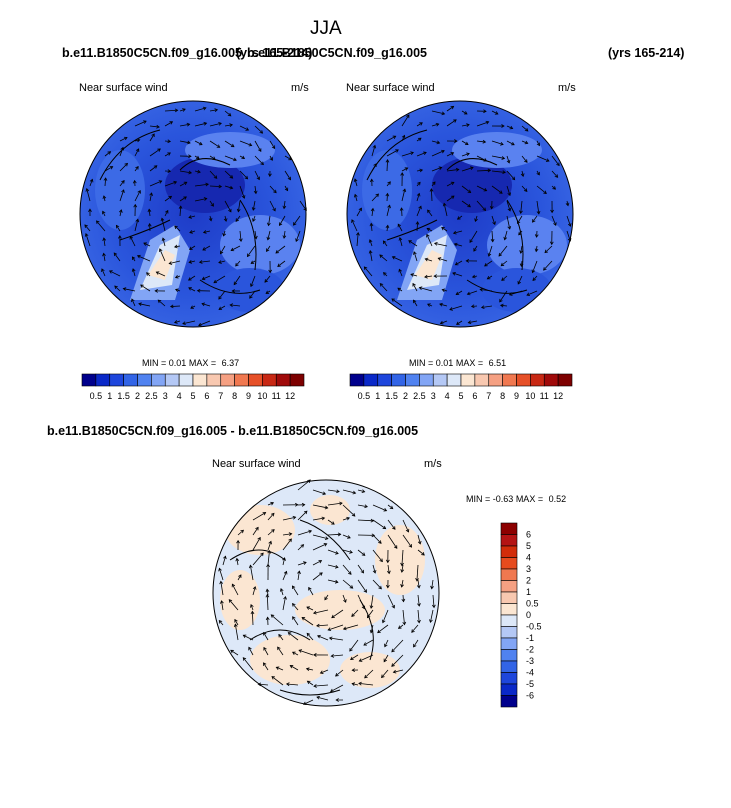 The height and width of the screenshot is (808, 731). What do you see at coordinates (220, 396) in the screenshot?
I see `panel1-colorbar-tick-label: 7` at bounding box center [220, 396].